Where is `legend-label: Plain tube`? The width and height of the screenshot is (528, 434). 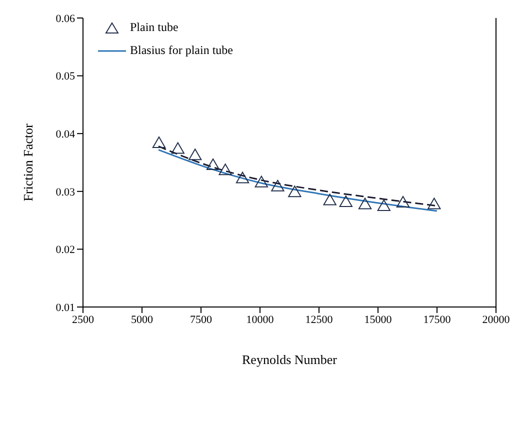 legend-label: Plain tube is located at coordinates (154, 27).